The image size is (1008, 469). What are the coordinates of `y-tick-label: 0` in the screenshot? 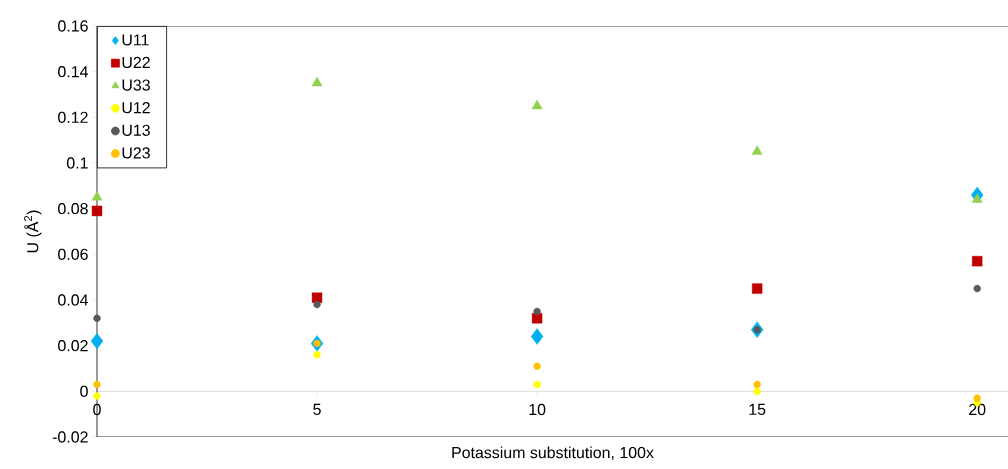 It's located at (84, 391).